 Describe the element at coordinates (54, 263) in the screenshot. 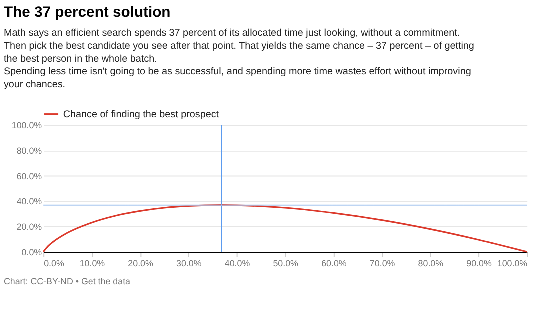

I see `x-tick-label: 0.0%` at that location.